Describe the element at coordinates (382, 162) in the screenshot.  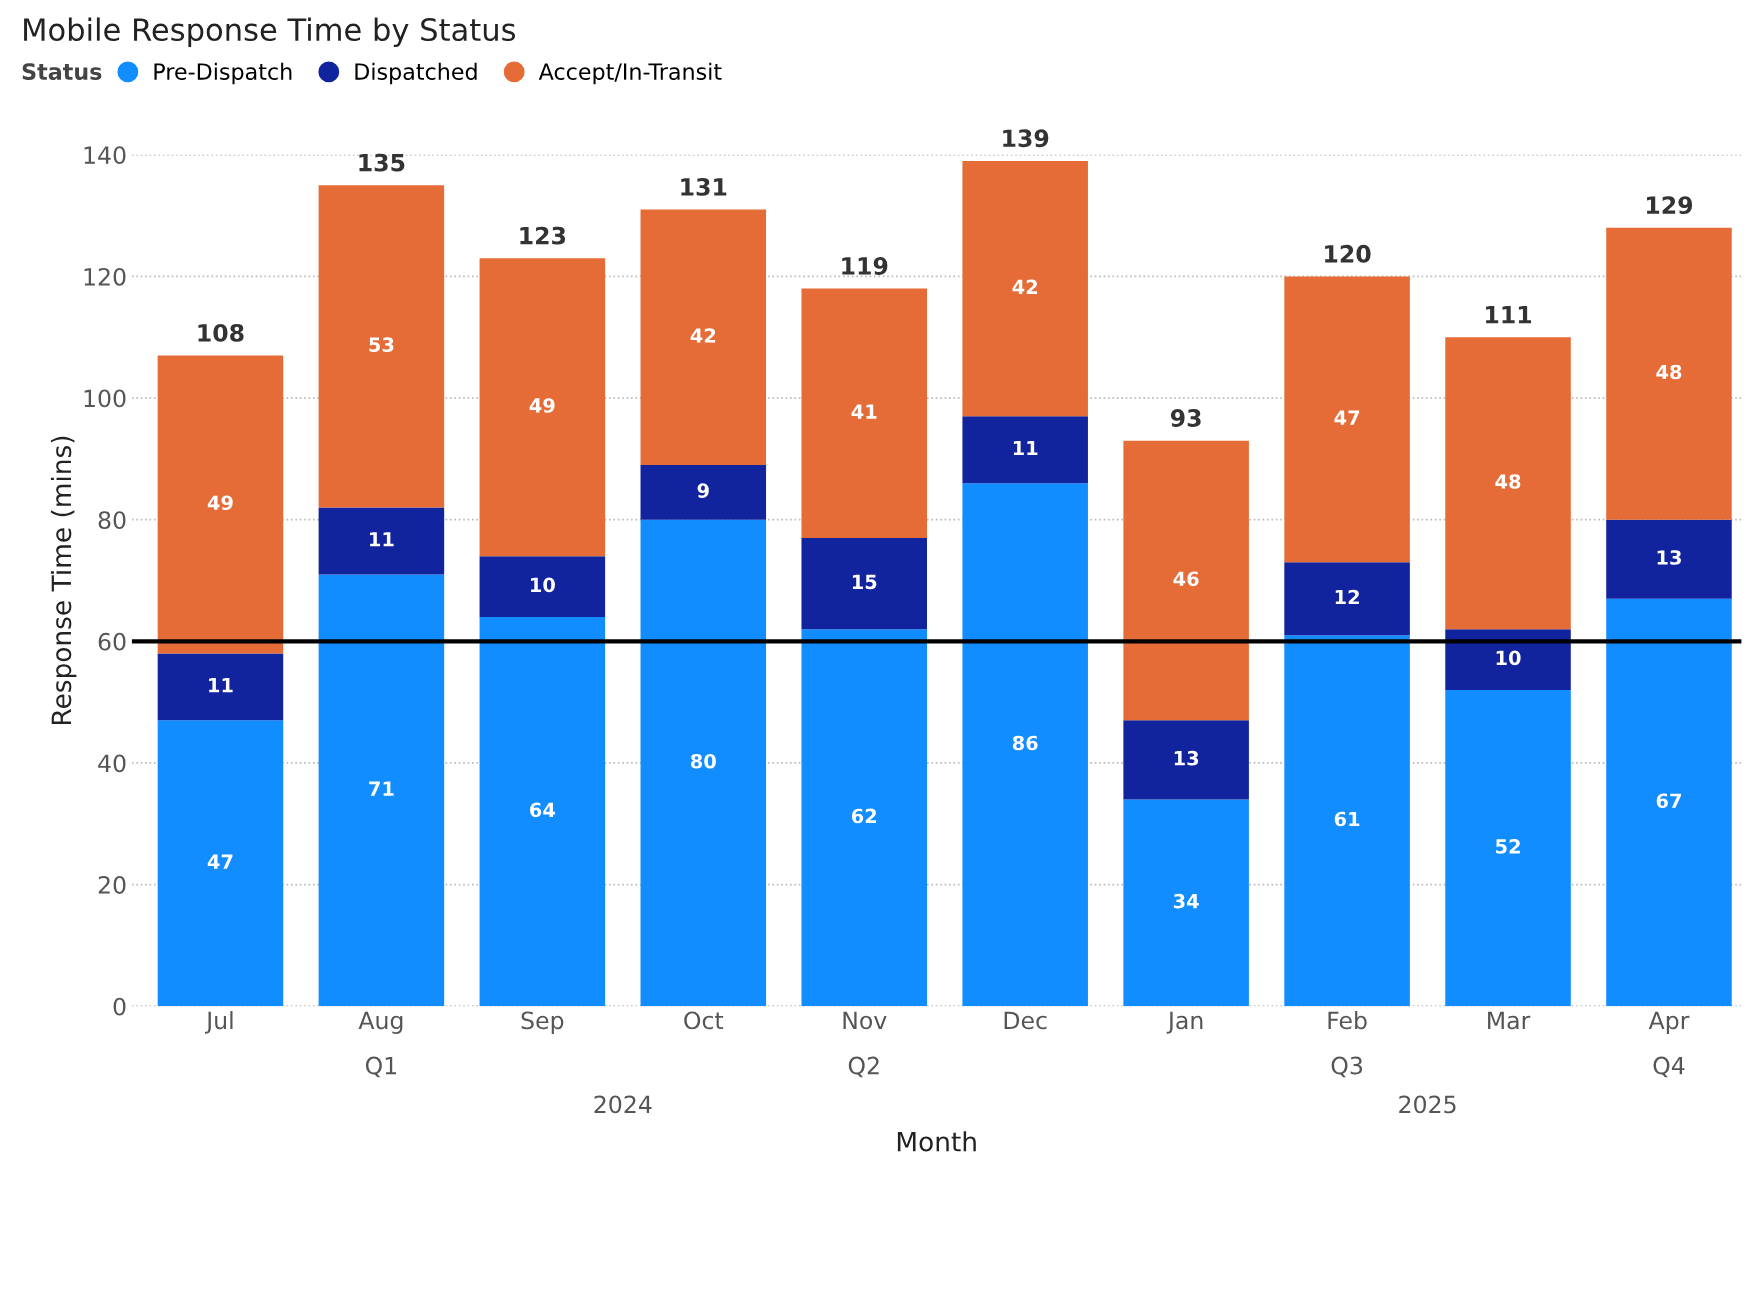
I see `total-label: 135` at that location.